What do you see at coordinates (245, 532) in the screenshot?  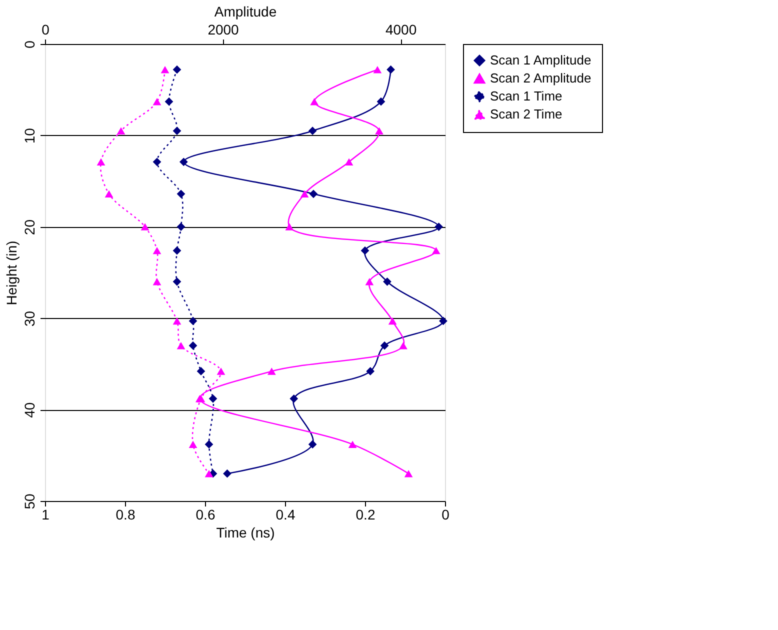 I see `x-axis-title: Time (ns)` at bounding box center [245, 532].